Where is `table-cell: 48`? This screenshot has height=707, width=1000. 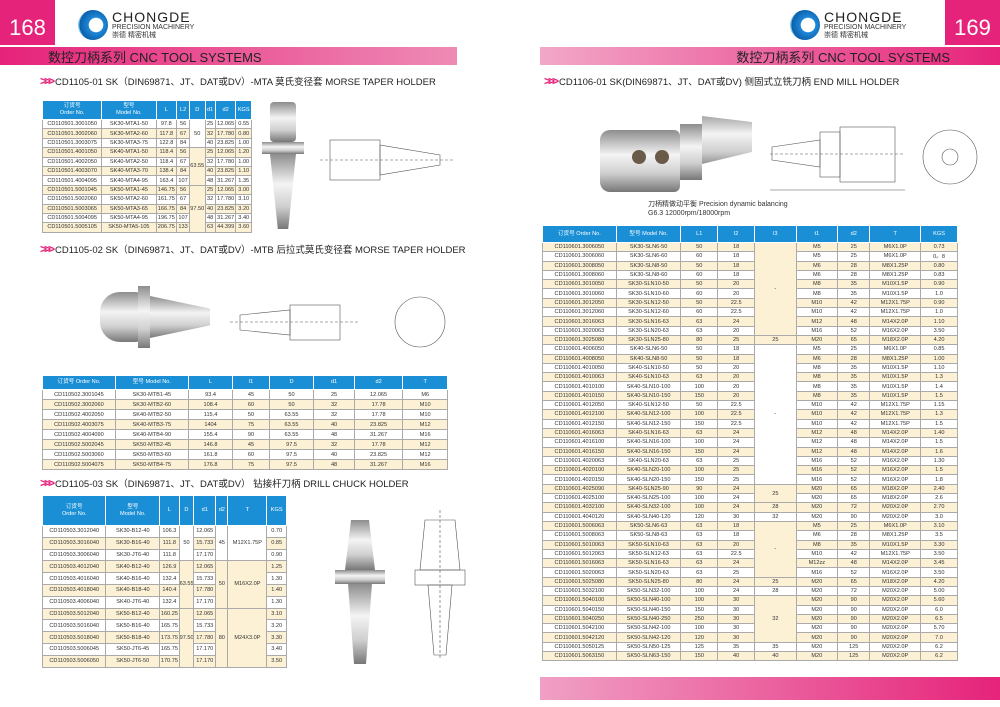
table-cell: 48 is located at coordinates (210, 180).